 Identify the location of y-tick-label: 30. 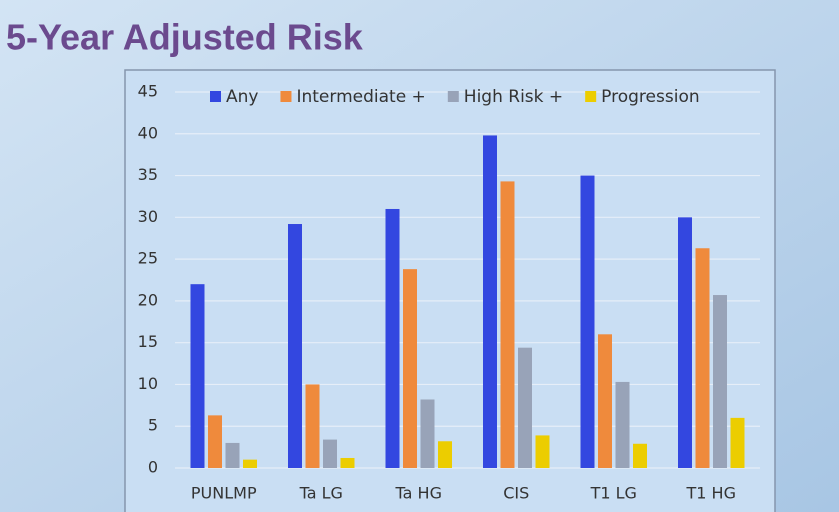
(148, 216).